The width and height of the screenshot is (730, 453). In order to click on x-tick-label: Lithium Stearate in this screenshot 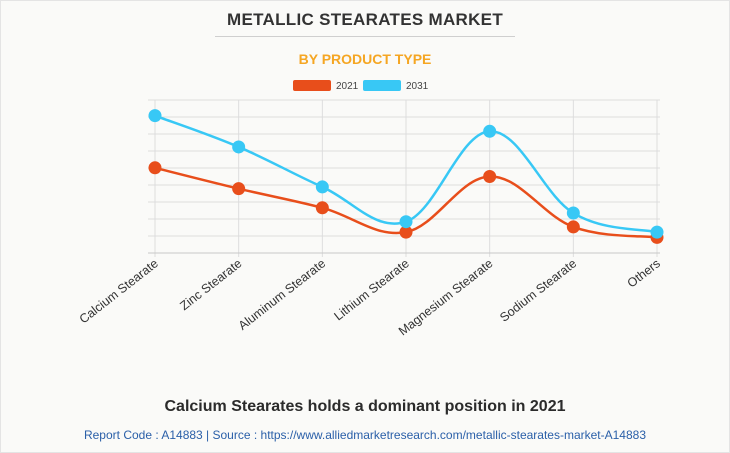, I will do `click(371, 289)`.